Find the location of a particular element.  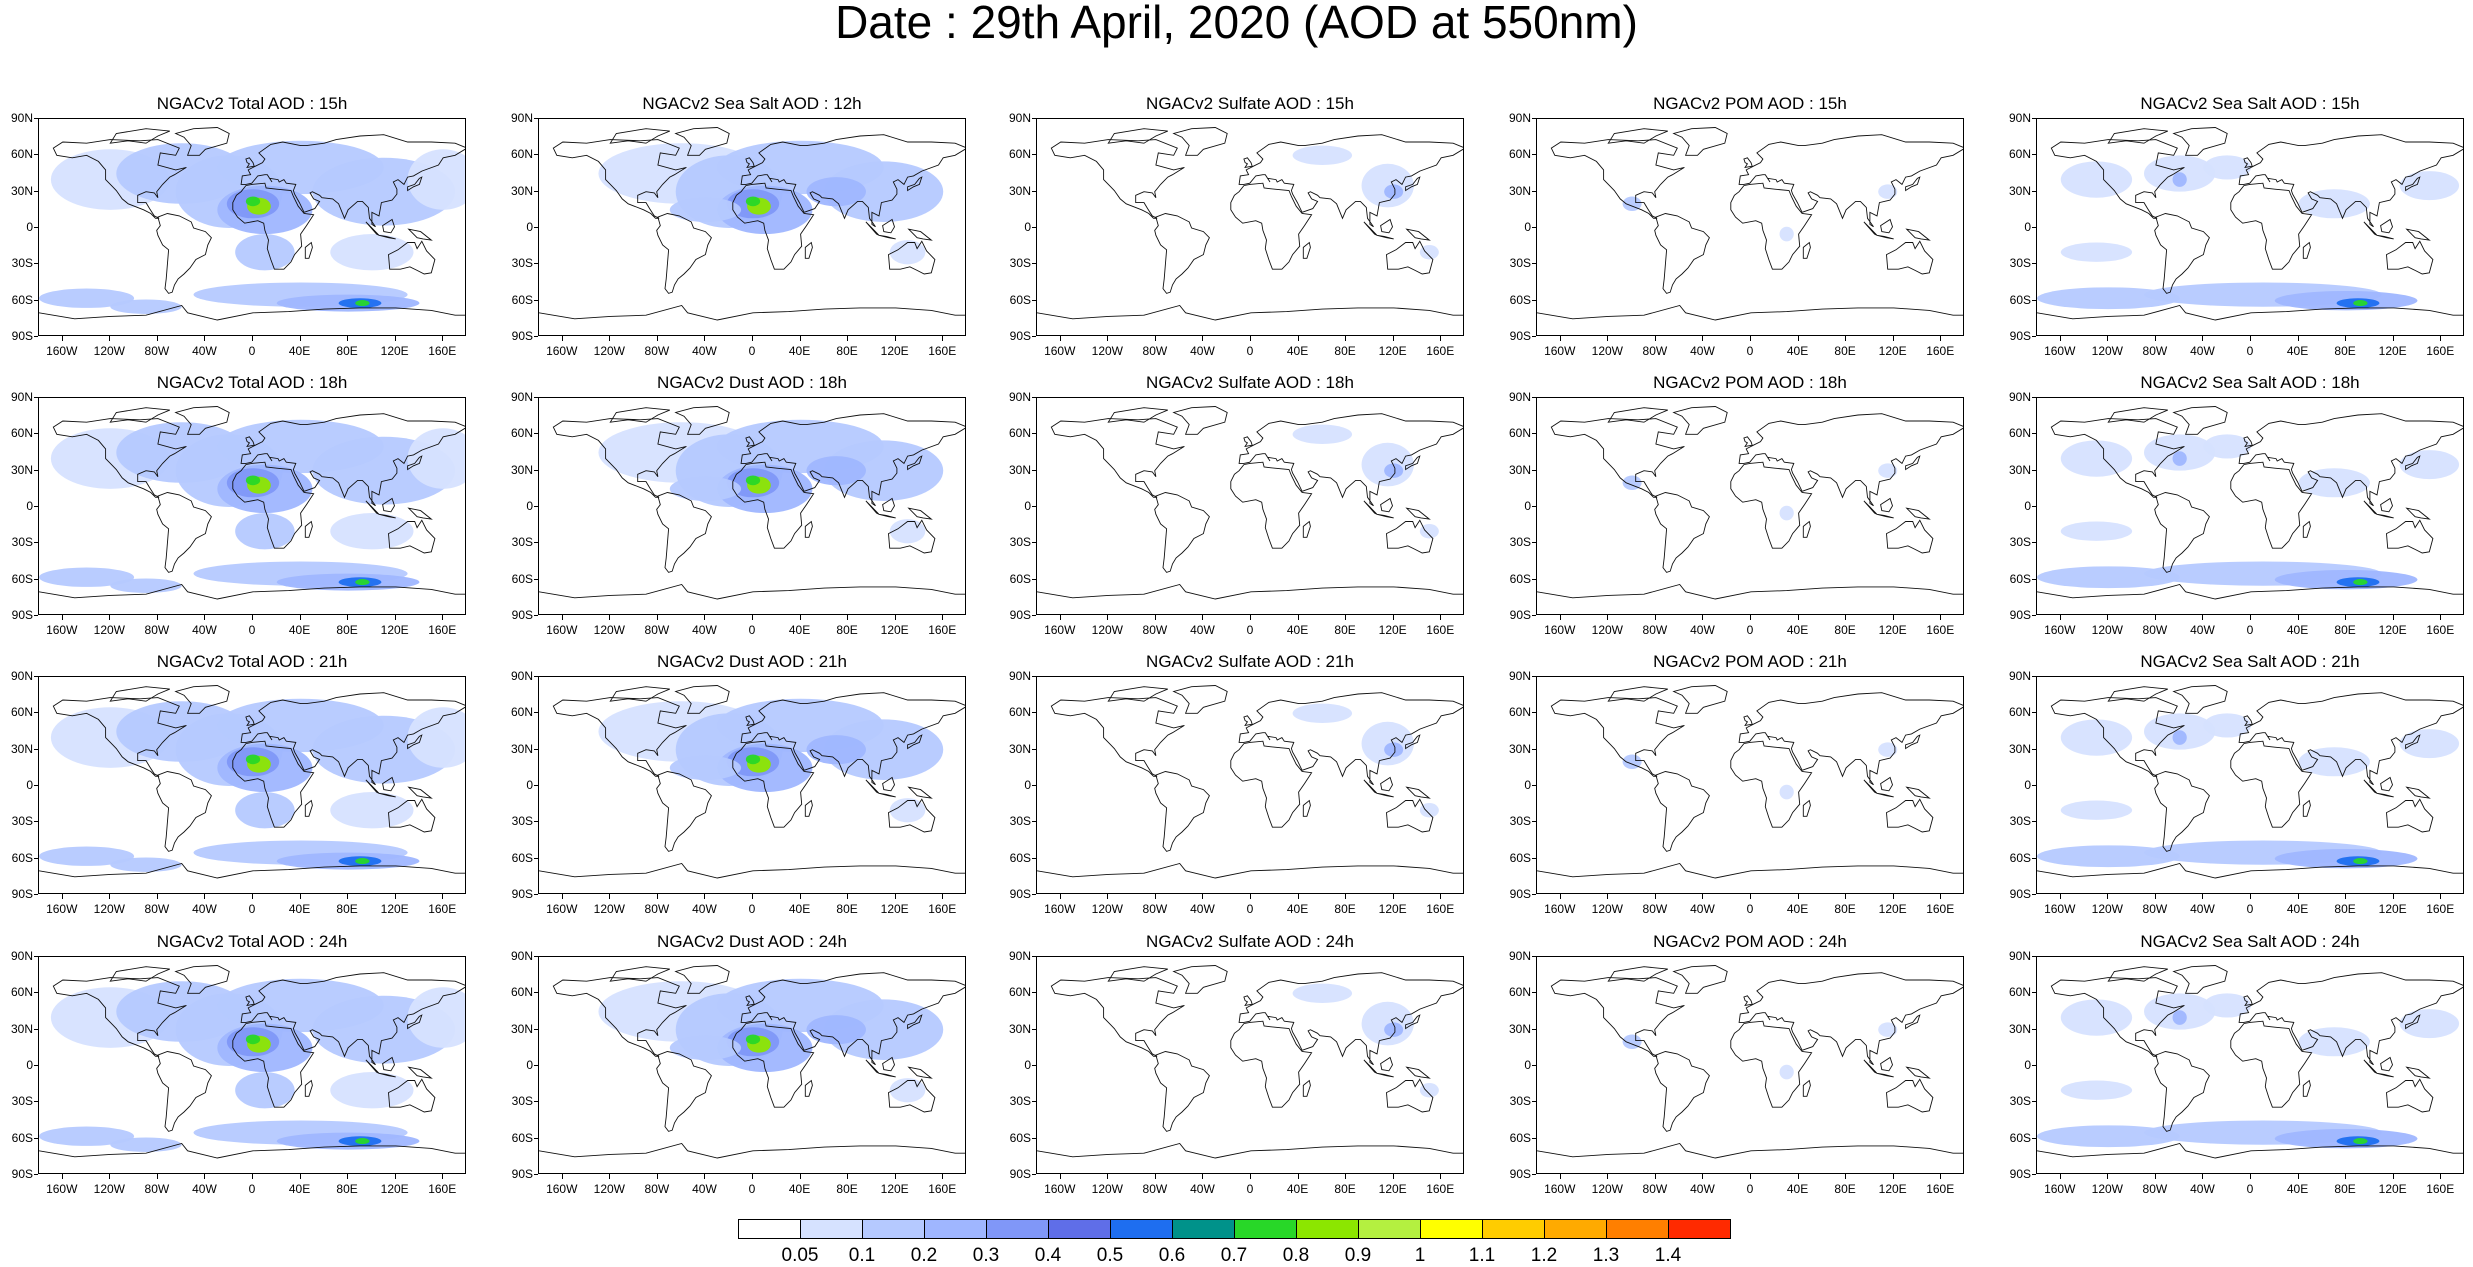

lat-tick-label: 90S is located at coordinates (22, 336).